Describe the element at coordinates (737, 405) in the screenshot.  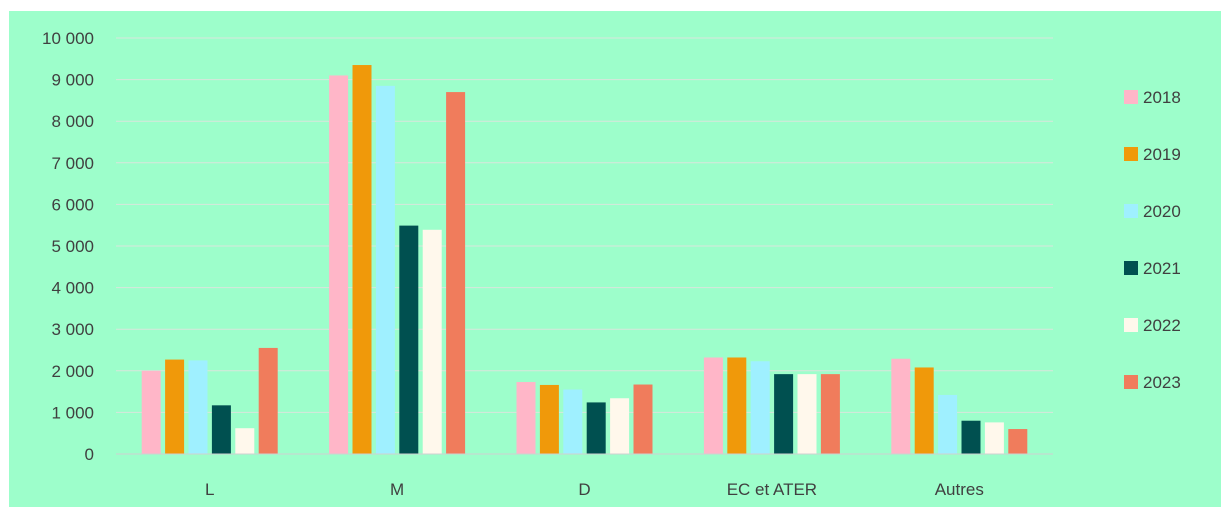
I see `bar-2019-ec-et-ater` at that location.